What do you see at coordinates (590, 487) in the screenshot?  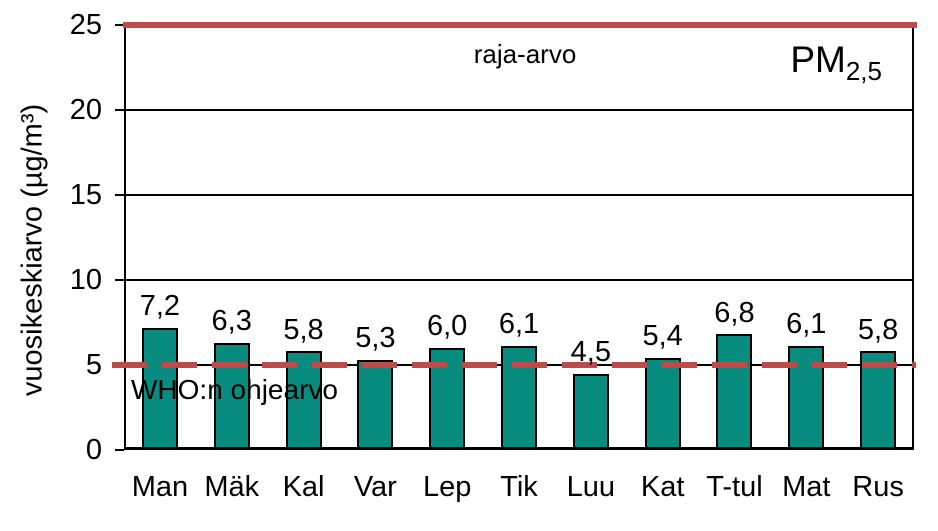 I see `x-tick-label-Luu: Luu` at bounding box center [590, 487].